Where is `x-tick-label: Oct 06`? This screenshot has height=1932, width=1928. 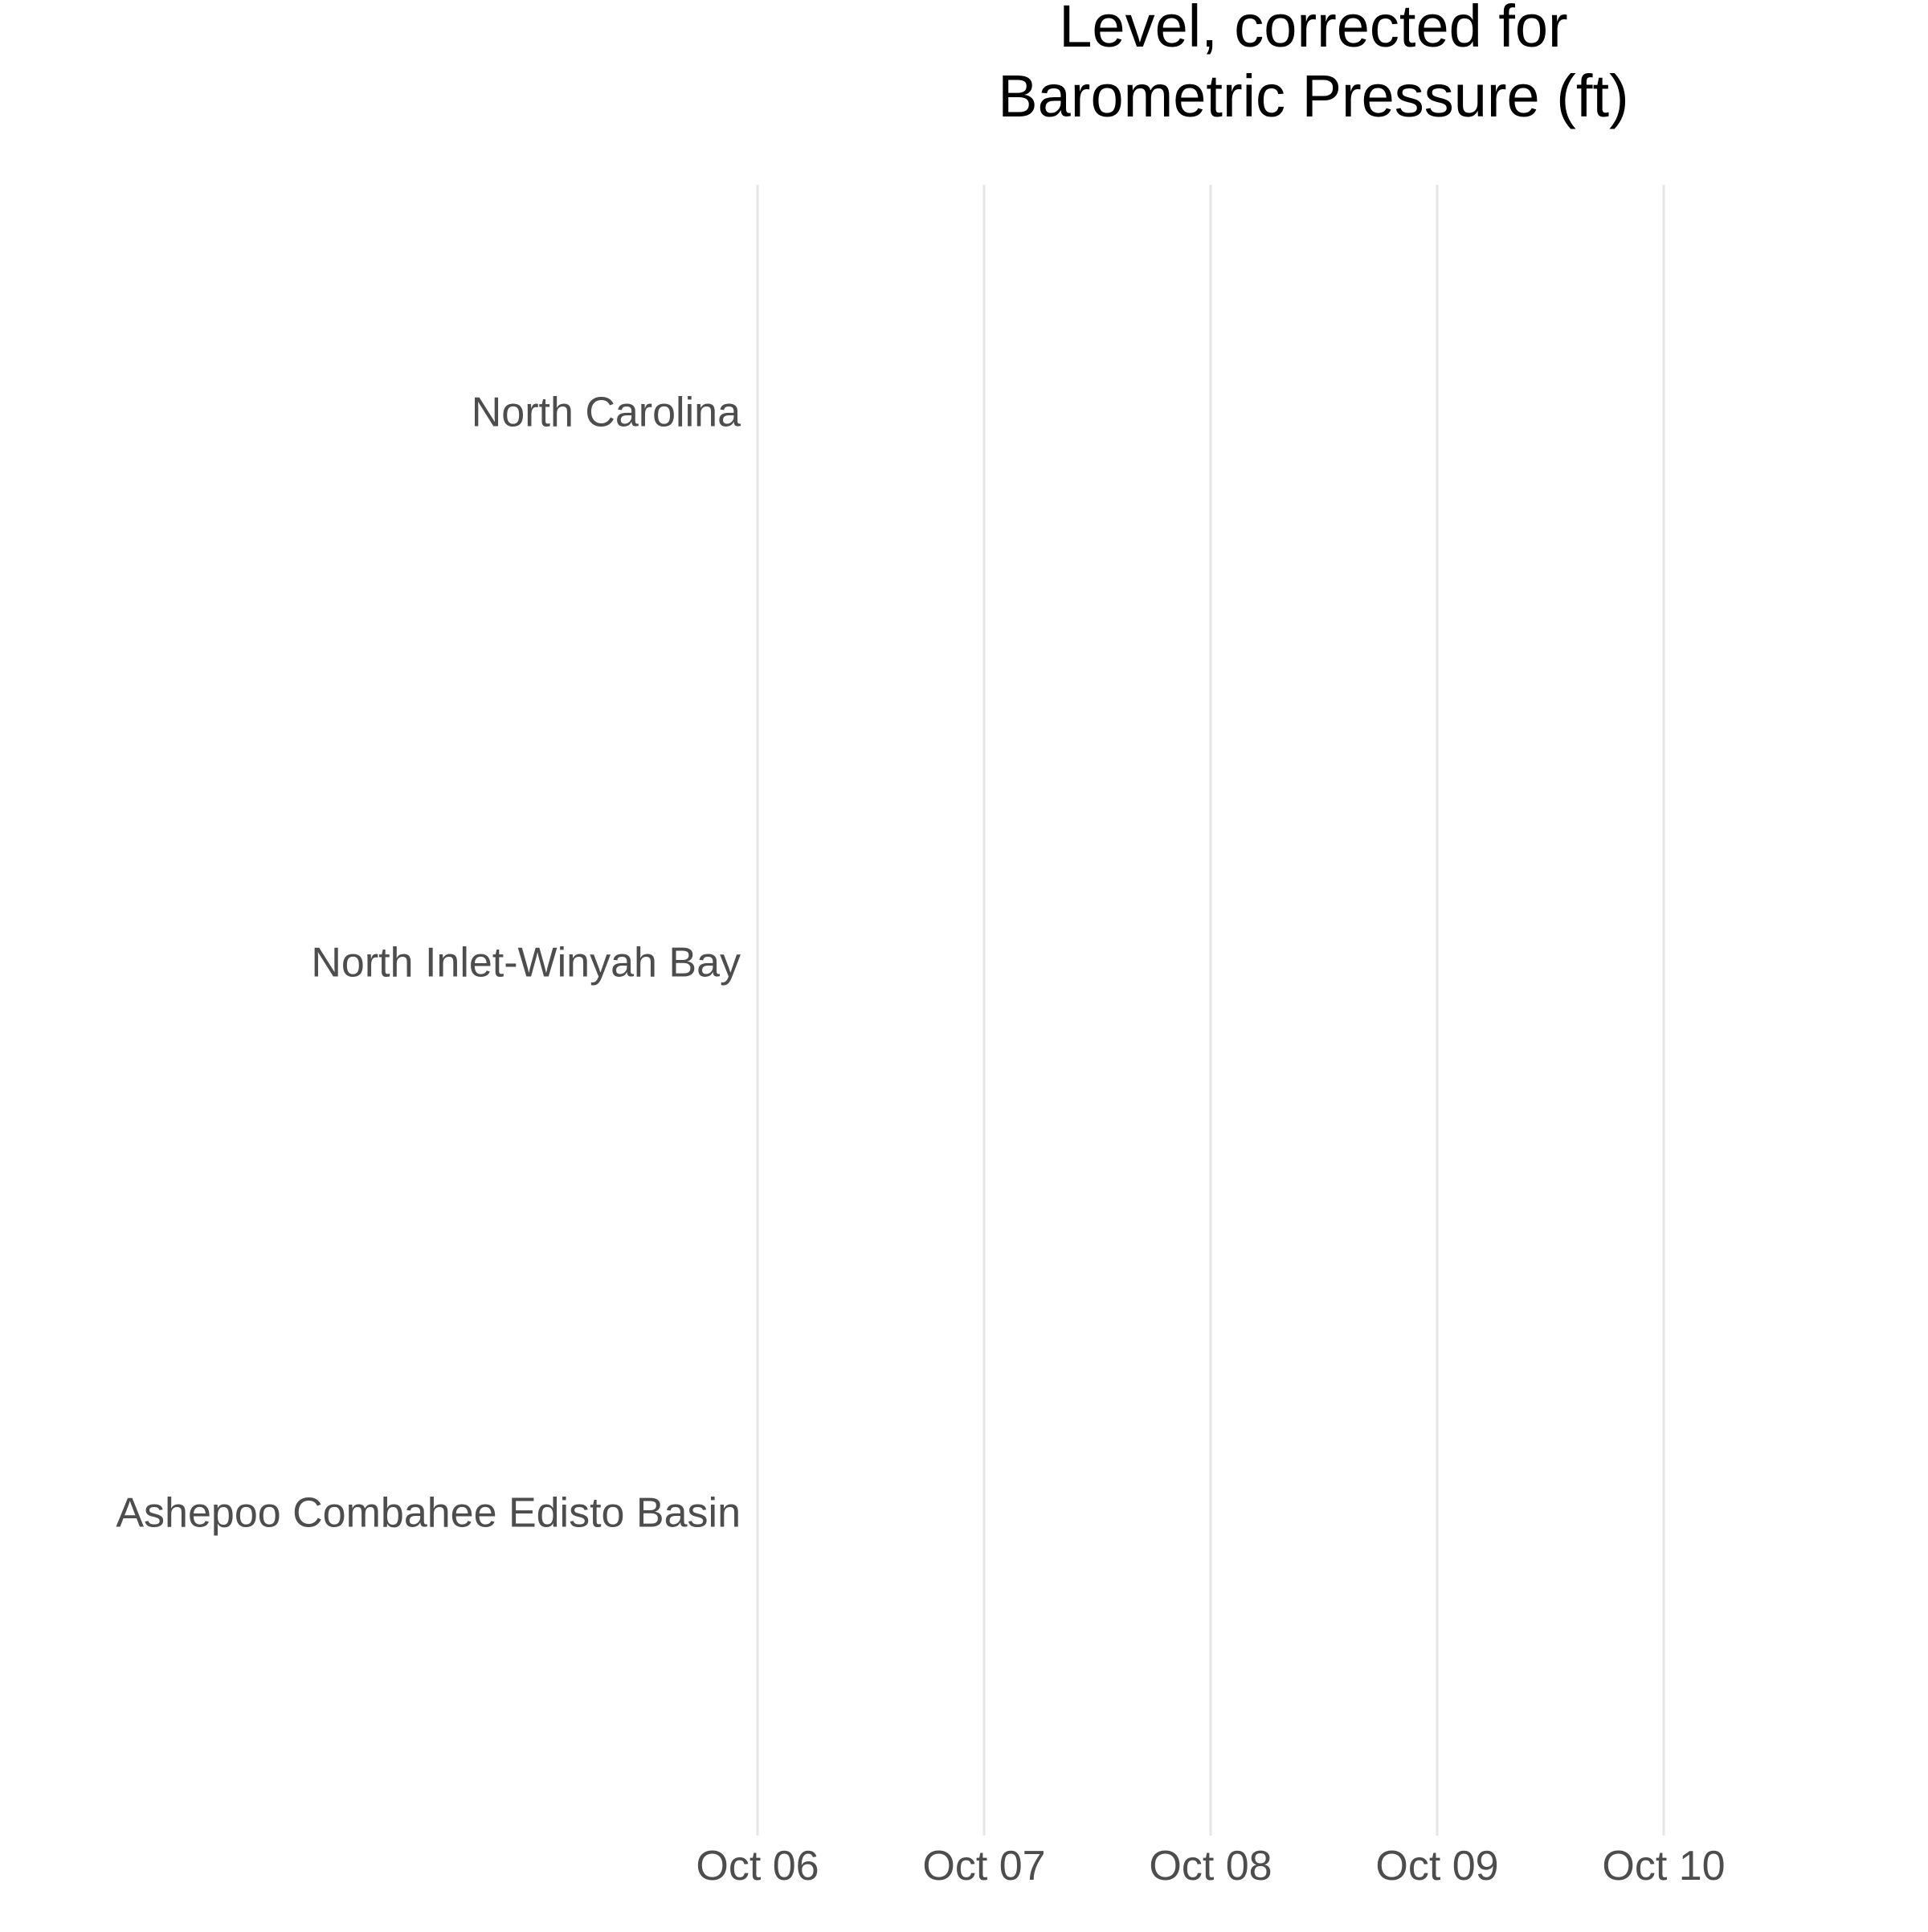
x-tick-label: Oct 06 is located at coordinates (757, 1866).